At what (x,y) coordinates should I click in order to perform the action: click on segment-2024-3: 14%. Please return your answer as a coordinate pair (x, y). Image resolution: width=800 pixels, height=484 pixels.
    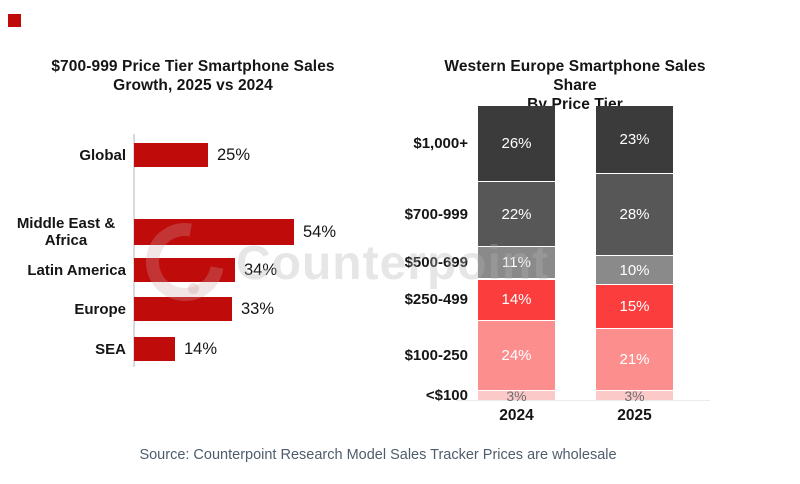
    Looking at the image, I should click on (516, 299).